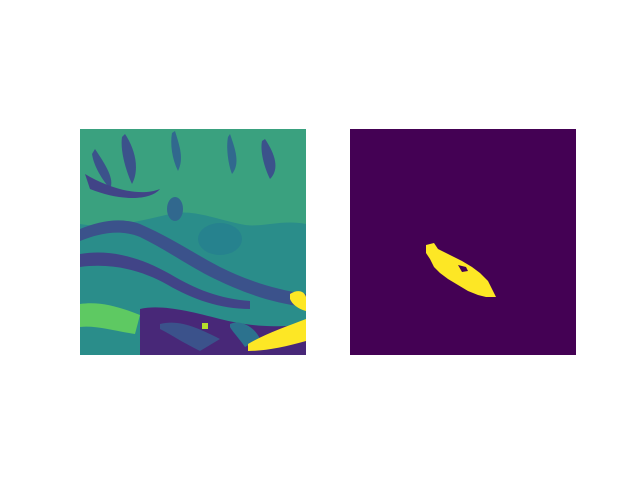 The image size is (640, 480). Describe the element at coordinates (463, 268) in the screenshot. I see `mask-hole` at that location.